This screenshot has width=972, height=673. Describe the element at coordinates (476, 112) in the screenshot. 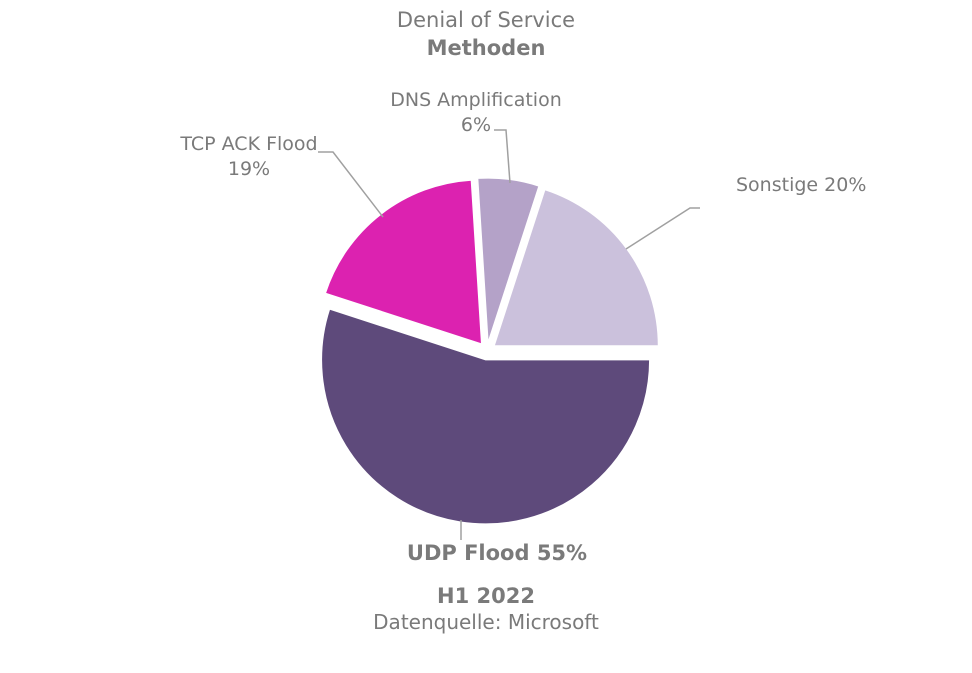

I see `slice-label: DNS Amplification 6%` at that location.